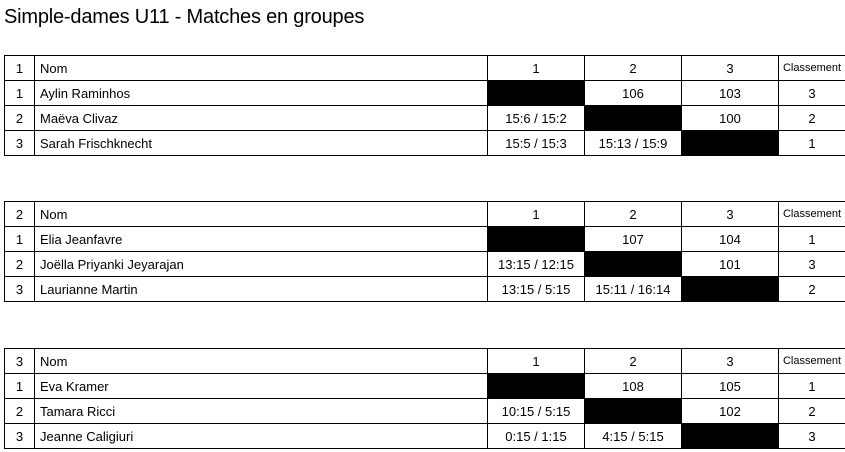 This screenshot has height=452, width=845. Describe the element at coordinates (633, 436) in the screenshot. I see `match-result: 4:15 / 5:15` at that location.